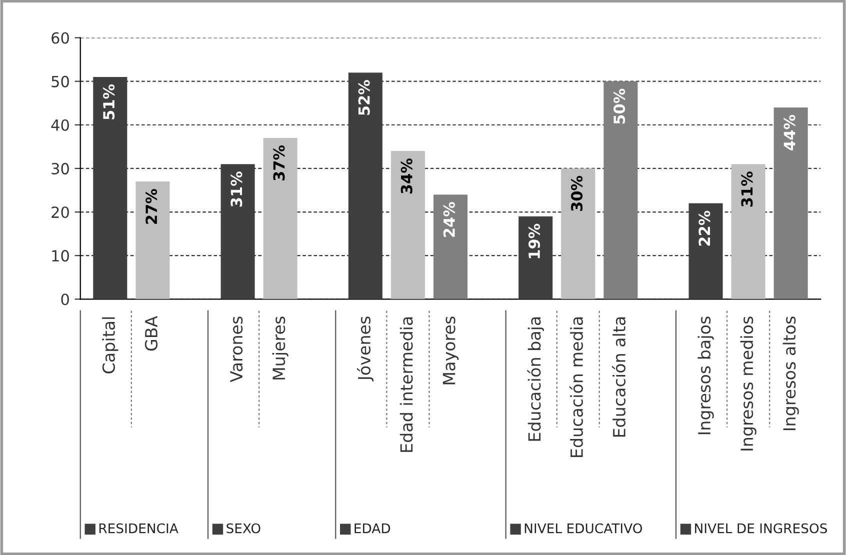 Image resolution: width=846 pixels, height=555 pixels. What do you see at coordinates (109, 102) in the screenshot?
I see `data-label: 51%` at bounding box center [109, 102].